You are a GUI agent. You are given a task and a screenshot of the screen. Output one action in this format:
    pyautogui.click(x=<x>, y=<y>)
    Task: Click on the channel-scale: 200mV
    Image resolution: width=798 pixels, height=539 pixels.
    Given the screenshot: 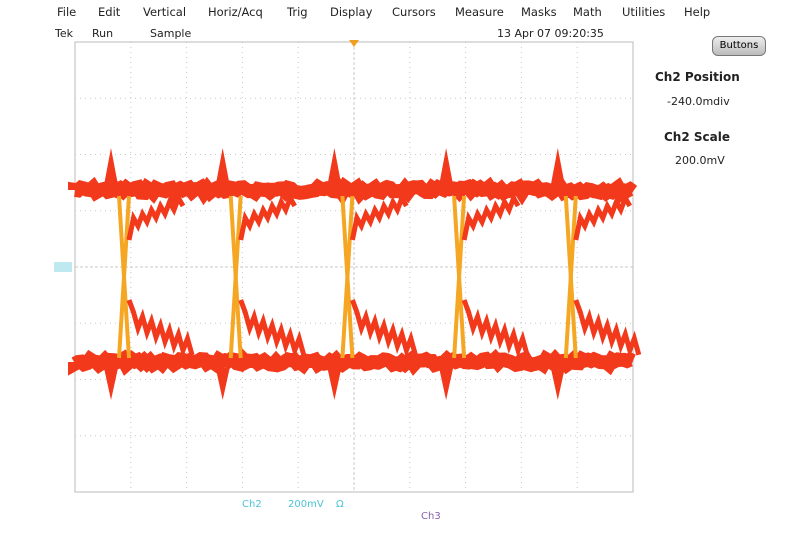 What is the action you would take?
    pyautogui.click(x=306, y=504)
    